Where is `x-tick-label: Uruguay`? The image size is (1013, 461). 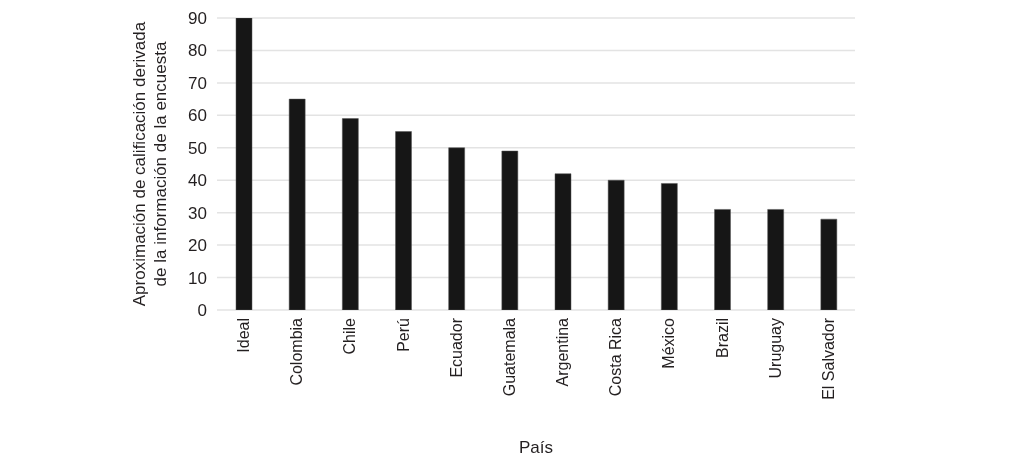 x-tick-label: Uruguay is located at coordinates (775, 348).